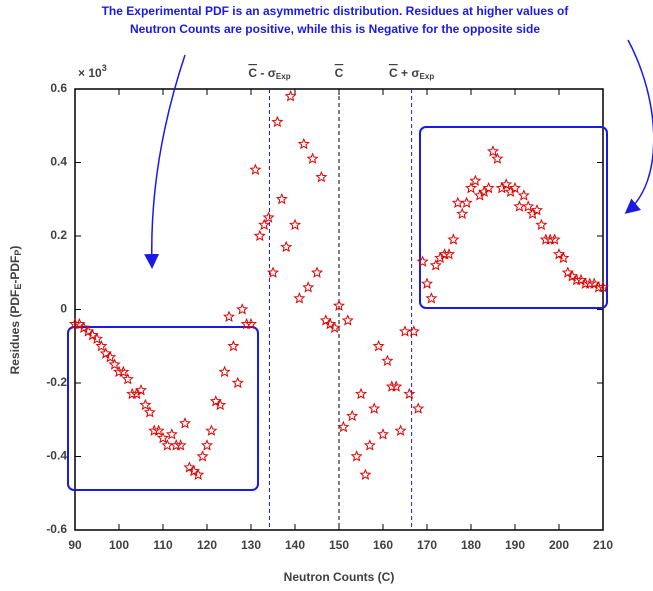  Describe the element at coordinates (104, 68) in the screenshot. I see `multiplier-exp: 3` at that location.